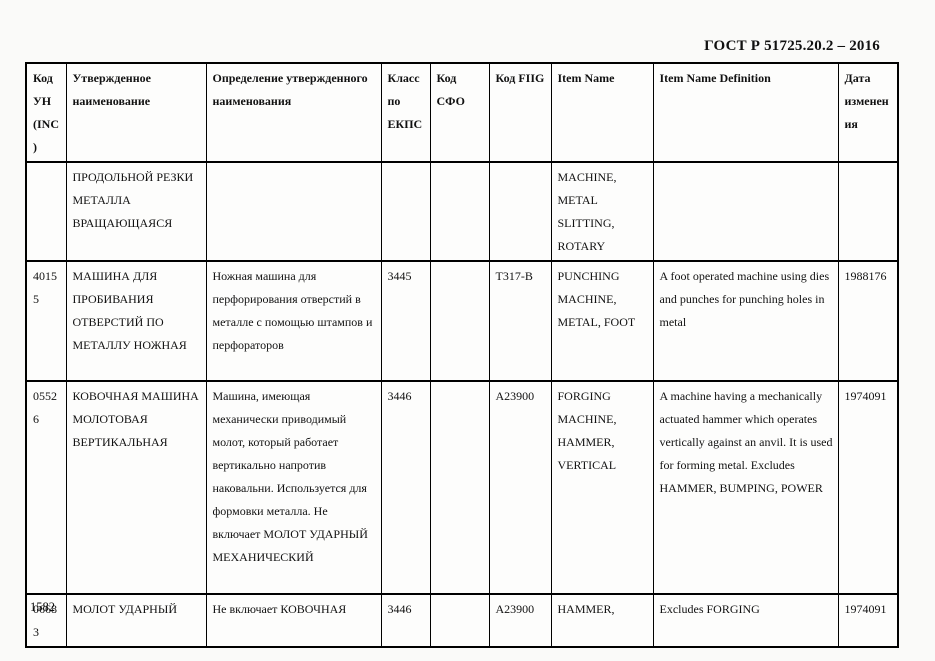  Describe the element at coordinates (602, 112) in the screenshot. I see `col-header-item-name: Item Name` at that location.